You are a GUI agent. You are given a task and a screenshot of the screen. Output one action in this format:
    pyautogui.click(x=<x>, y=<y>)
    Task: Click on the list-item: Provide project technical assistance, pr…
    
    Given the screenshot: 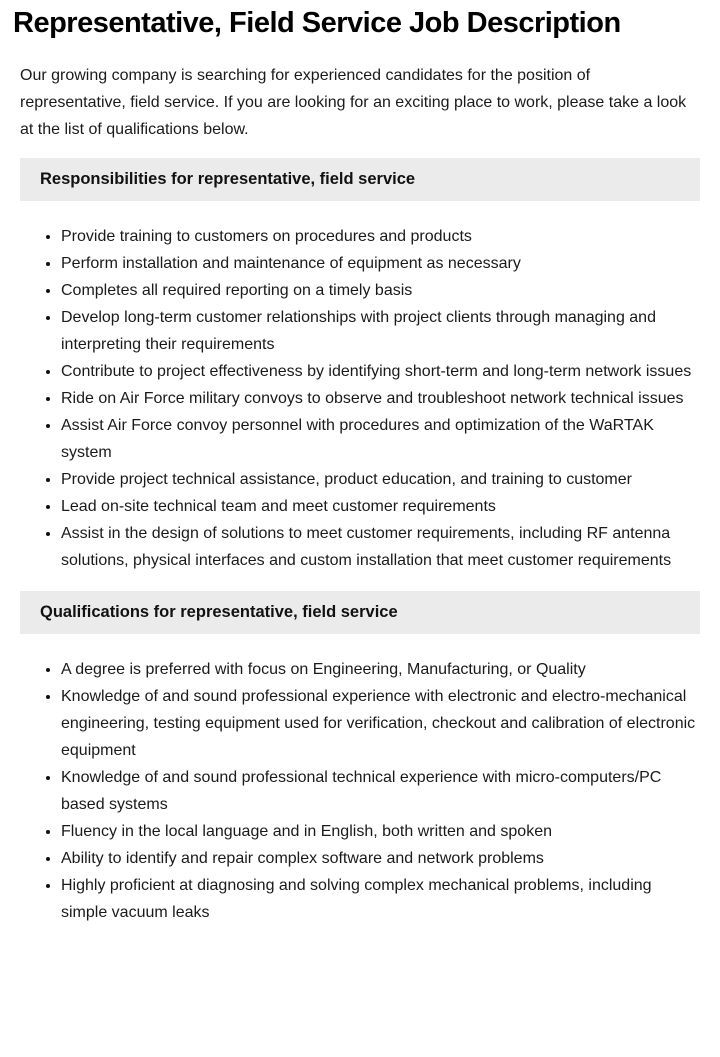 What is the action you would take?
    pyautogui.click(x=380, y=479)
    